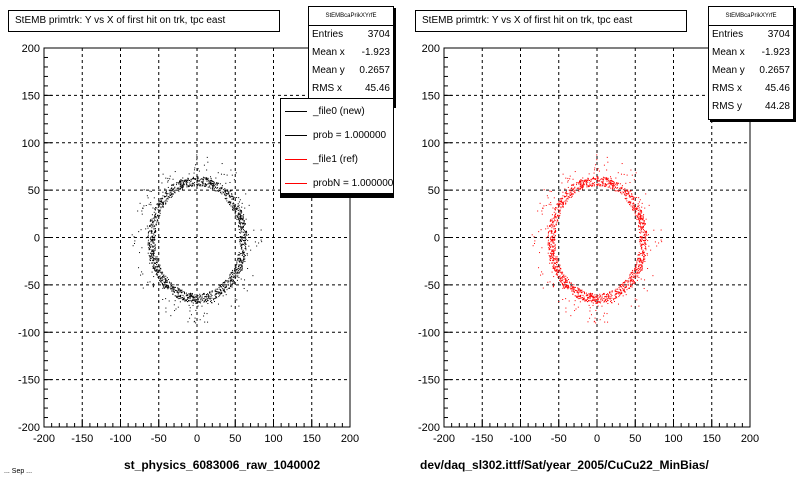 This screenshot has height=480, width=800. Describe the element at coordinates (482, 439) in the screenshot. I see `x-tick-label: -150` at that location.